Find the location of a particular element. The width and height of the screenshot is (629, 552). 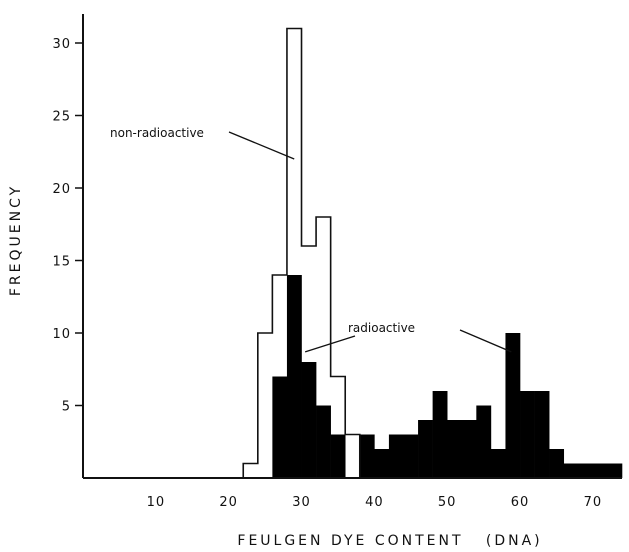

annotation-non-radioactive: non-radioactive is located at coordinates (157, 133).